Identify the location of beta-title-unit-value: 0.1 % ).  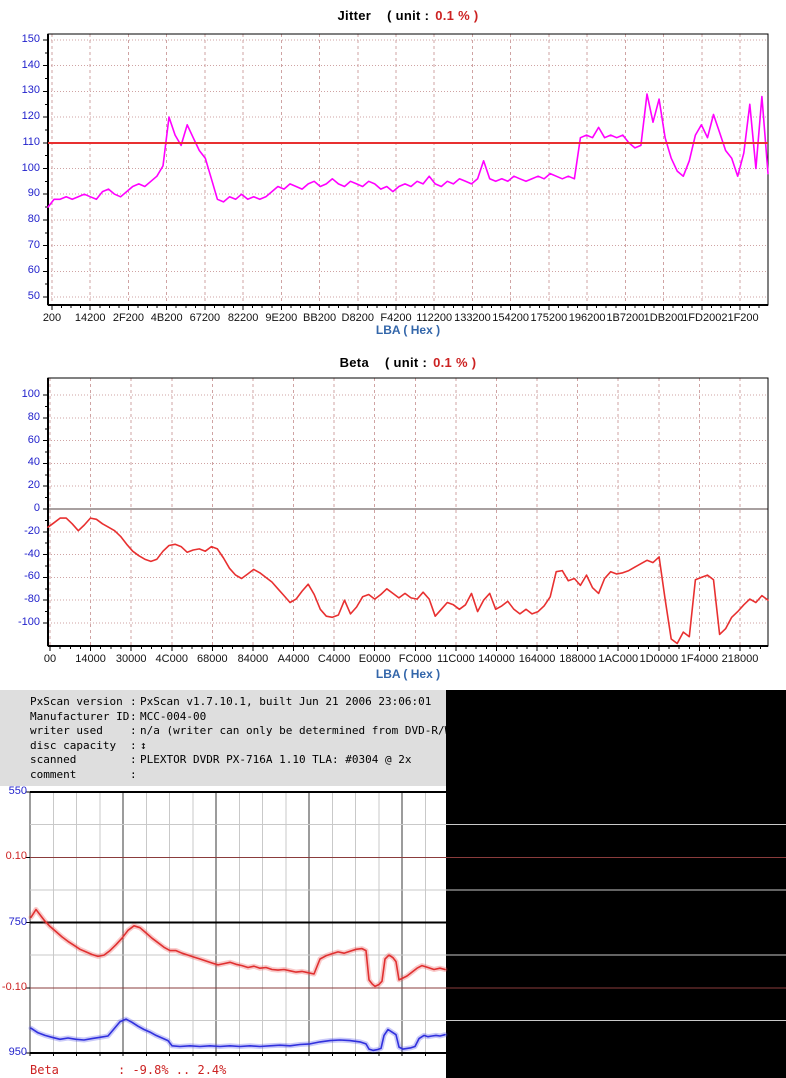
(455, 362).